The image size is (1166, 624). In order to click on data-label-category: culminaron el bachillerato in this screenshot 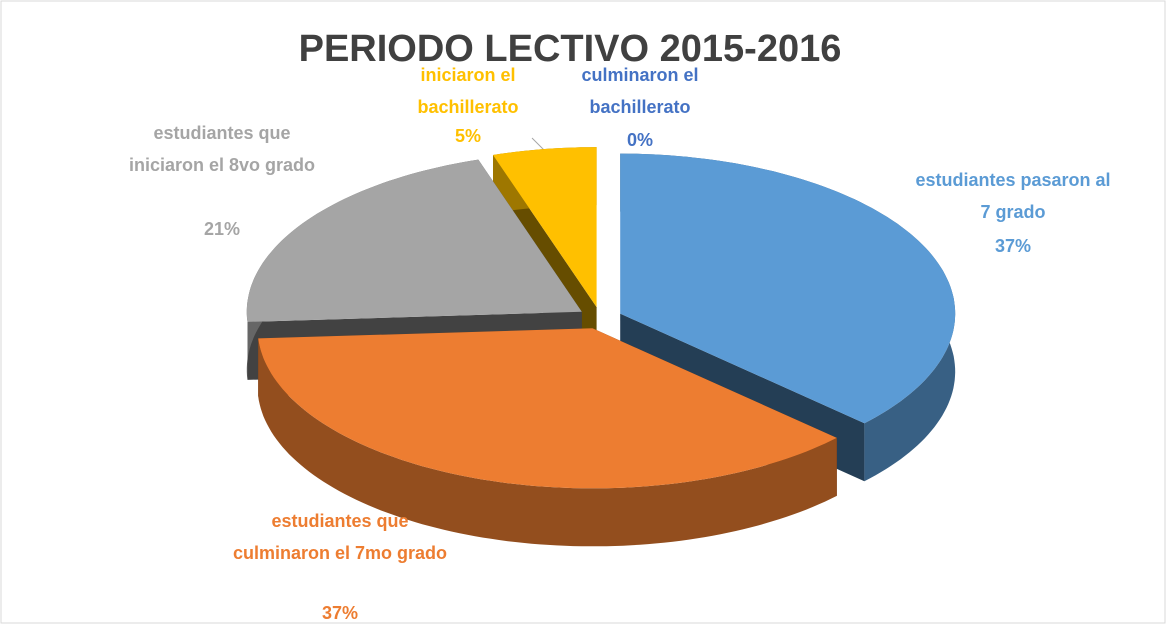, I will do `click(640, 91)`.